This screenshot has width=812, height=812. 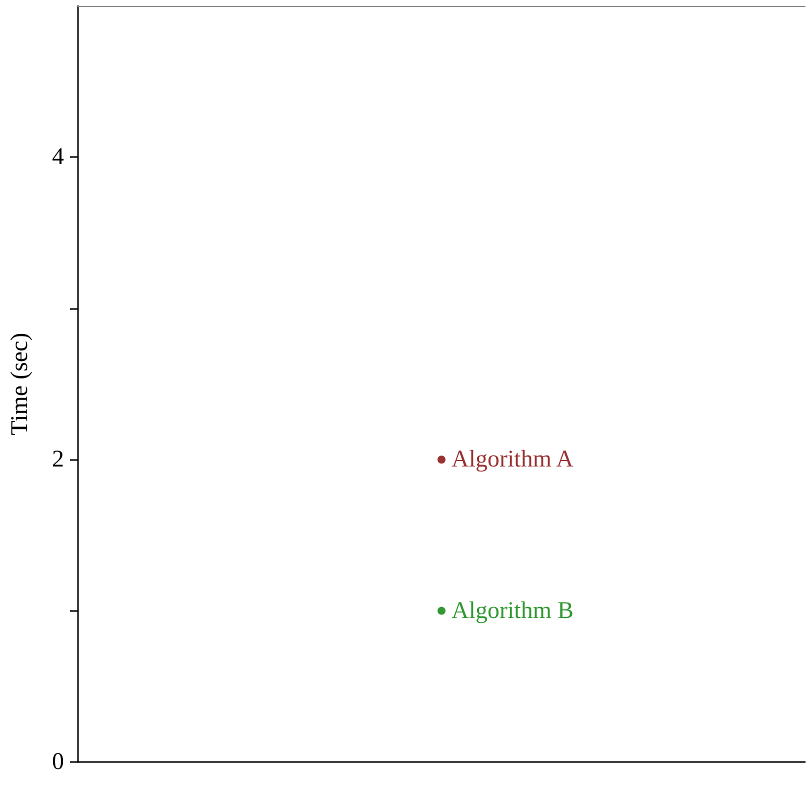 I want to click on y-tick-label: 0, so click(x=58, y=762).